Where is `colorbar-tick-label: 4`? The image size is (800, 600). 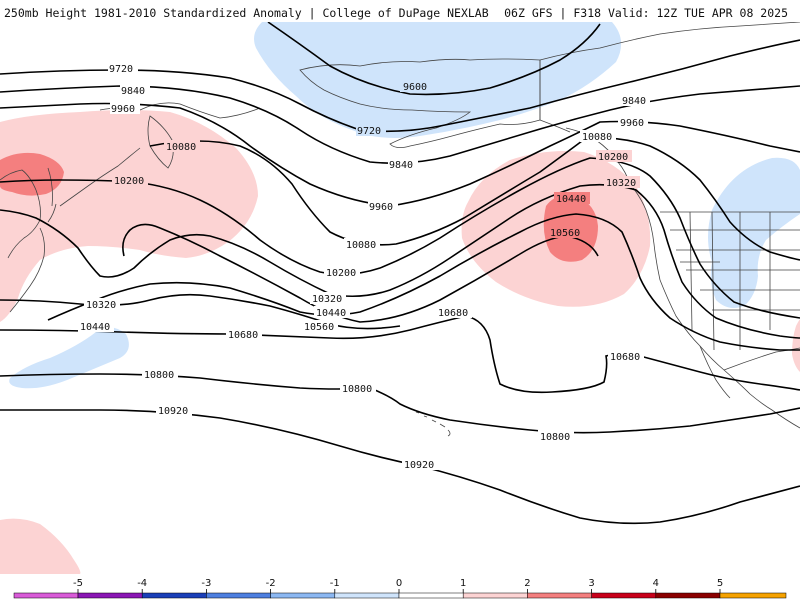
colorbar-tick-label: 4 is located at coordinates (656, 583).